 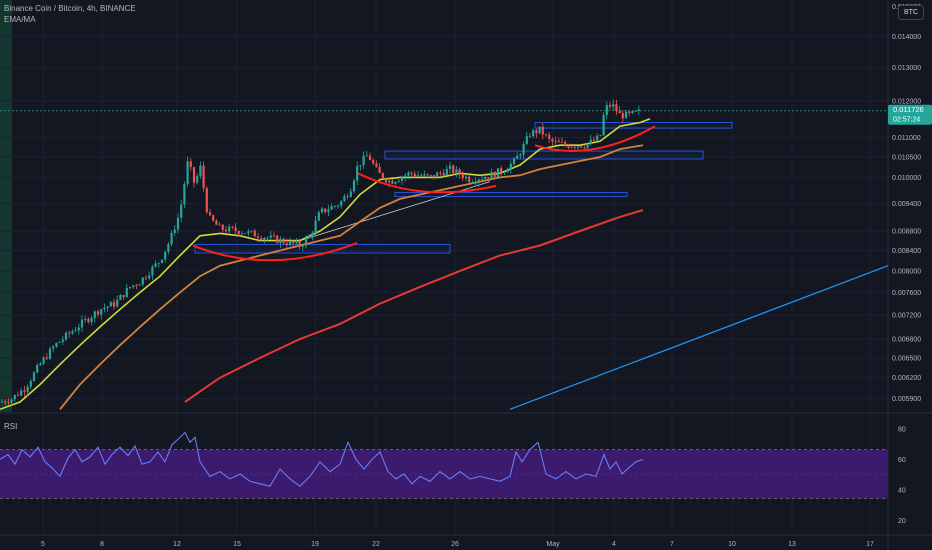 I want to click on support-zone, so click(x=322, y=249).